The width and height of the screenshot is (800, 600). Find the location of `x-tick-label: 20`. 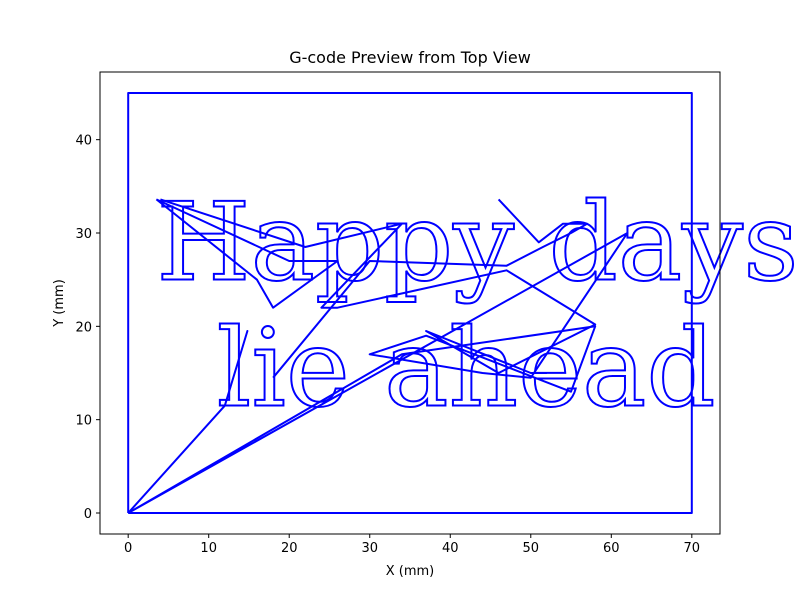

x-tick-label: 20 is located at coordinates (289, 548).